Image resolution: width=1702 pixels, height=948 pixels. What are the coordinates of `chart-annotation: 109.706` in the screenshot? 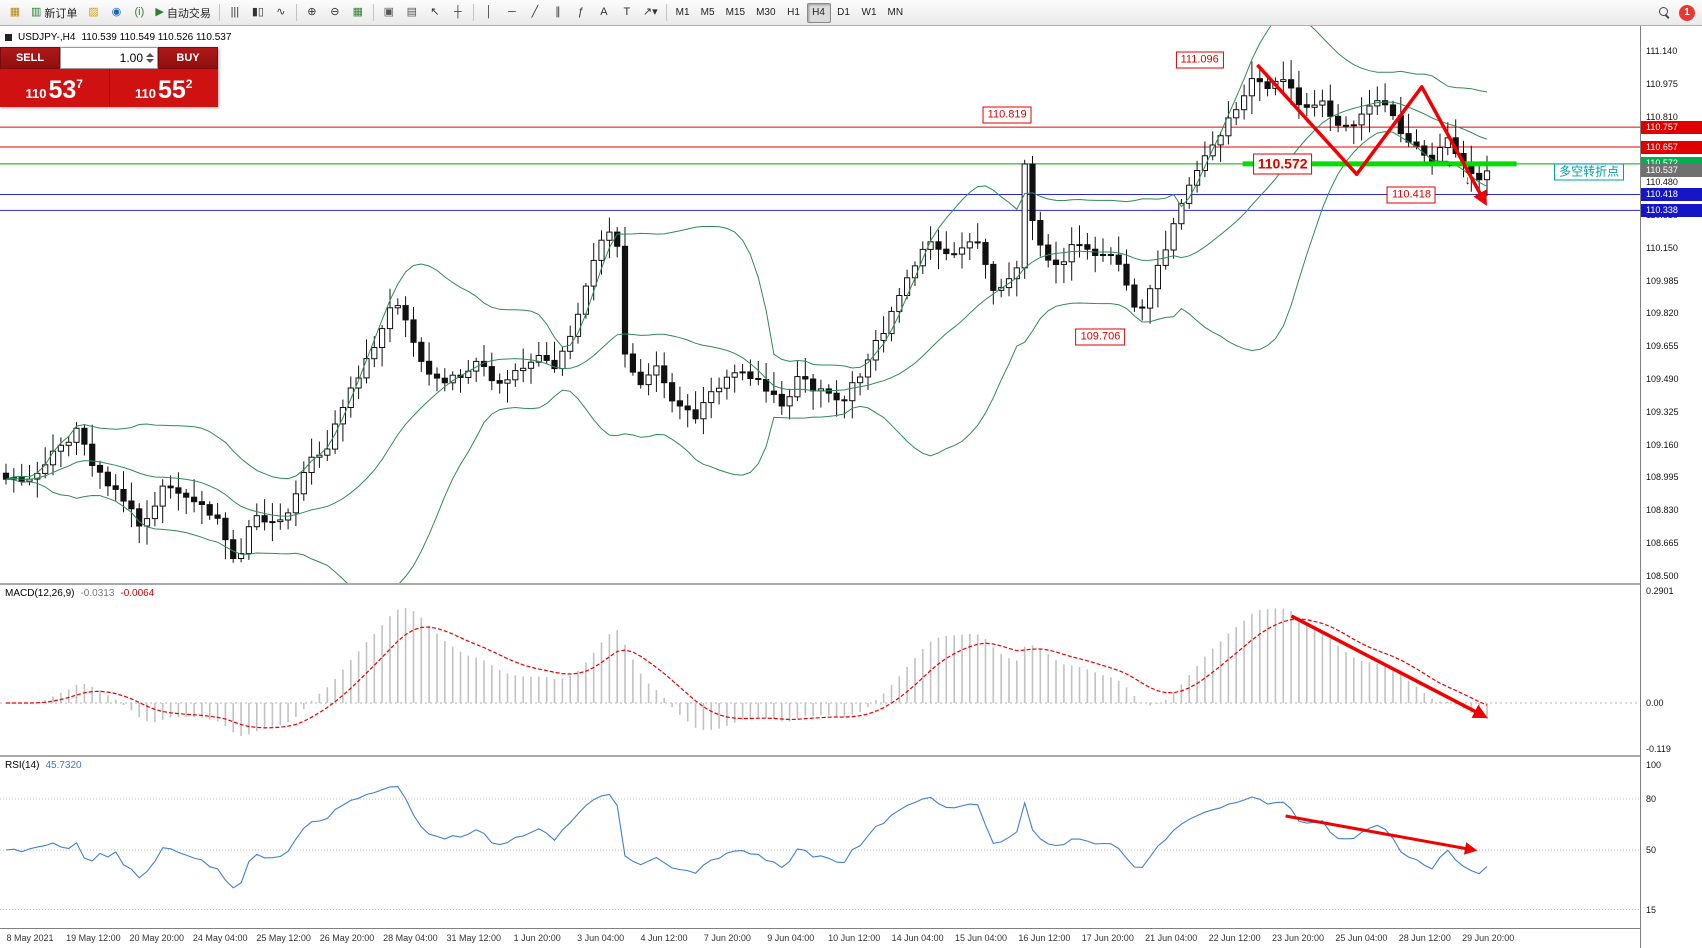 It's located at (1100, 337).